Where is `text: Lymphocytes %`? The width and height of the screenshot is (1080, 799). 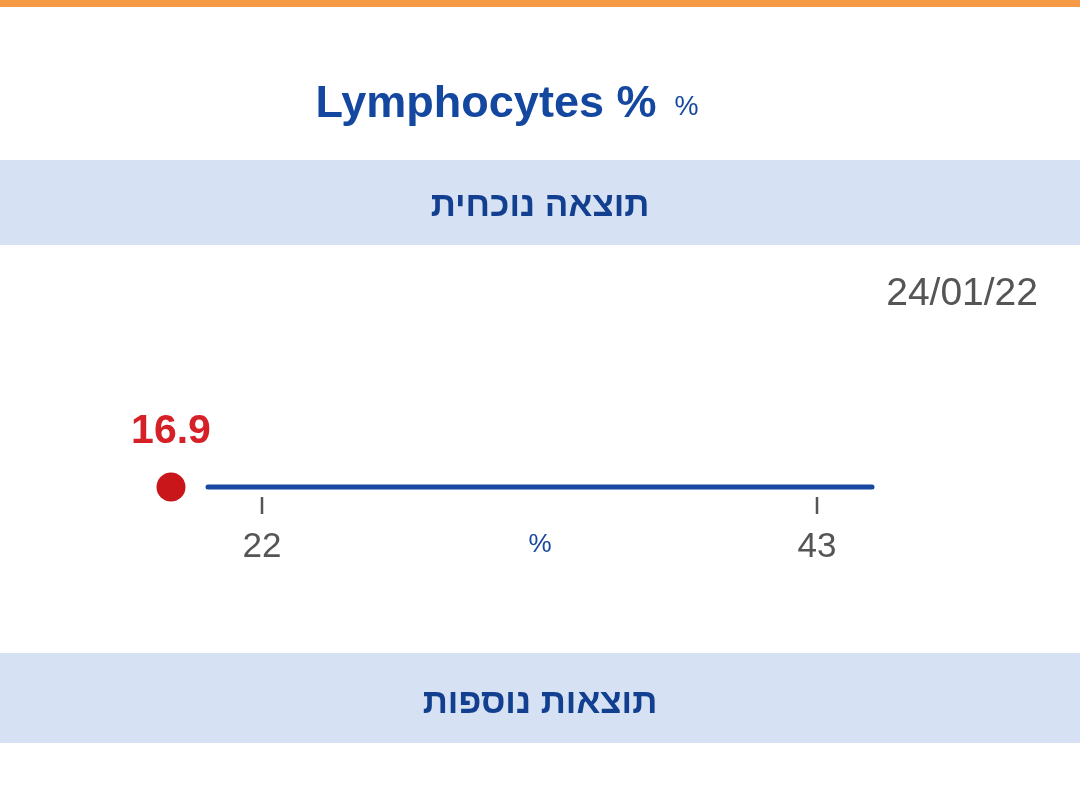
text: Lymphocytes % is located at coordinates (486, 101).